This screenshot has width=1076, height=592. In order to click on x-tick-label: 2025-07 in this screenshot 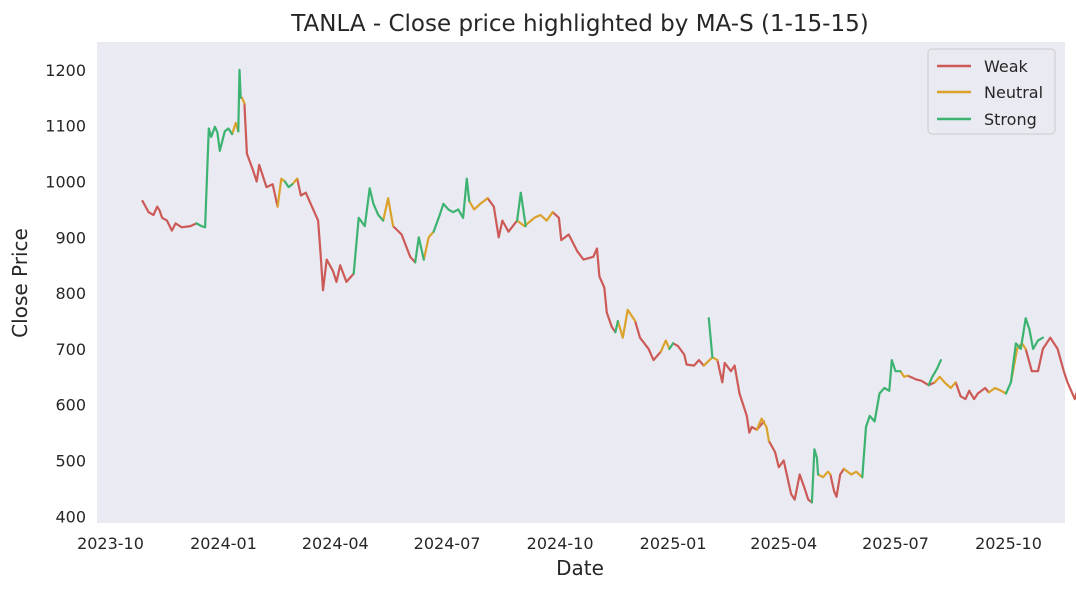, I will do `click(895, 543)`.